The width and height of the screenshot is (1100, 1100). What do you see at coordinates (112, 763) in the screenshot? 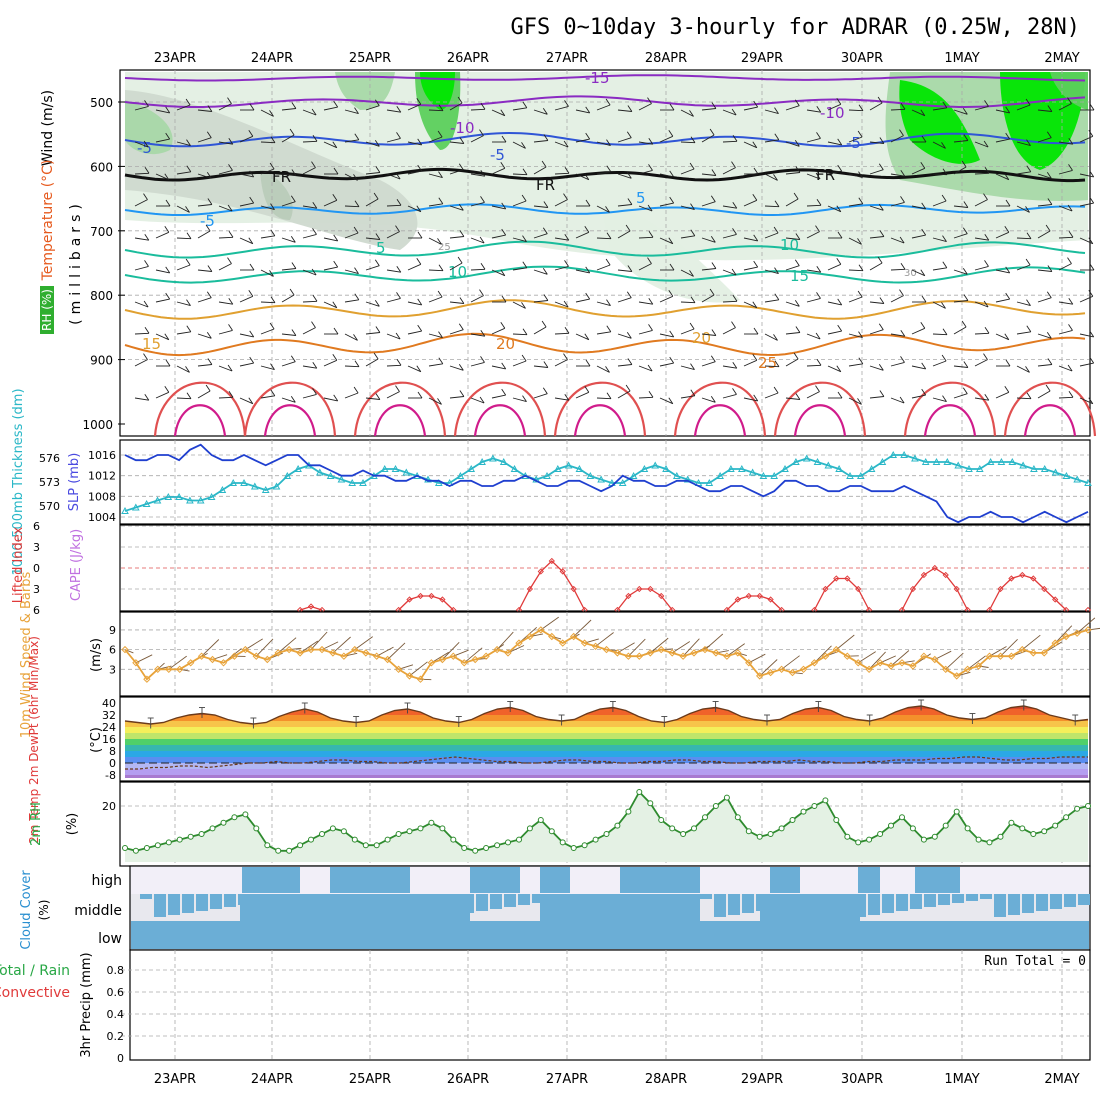
I see `temp-tick: 0` at bounding box center [112, 763].